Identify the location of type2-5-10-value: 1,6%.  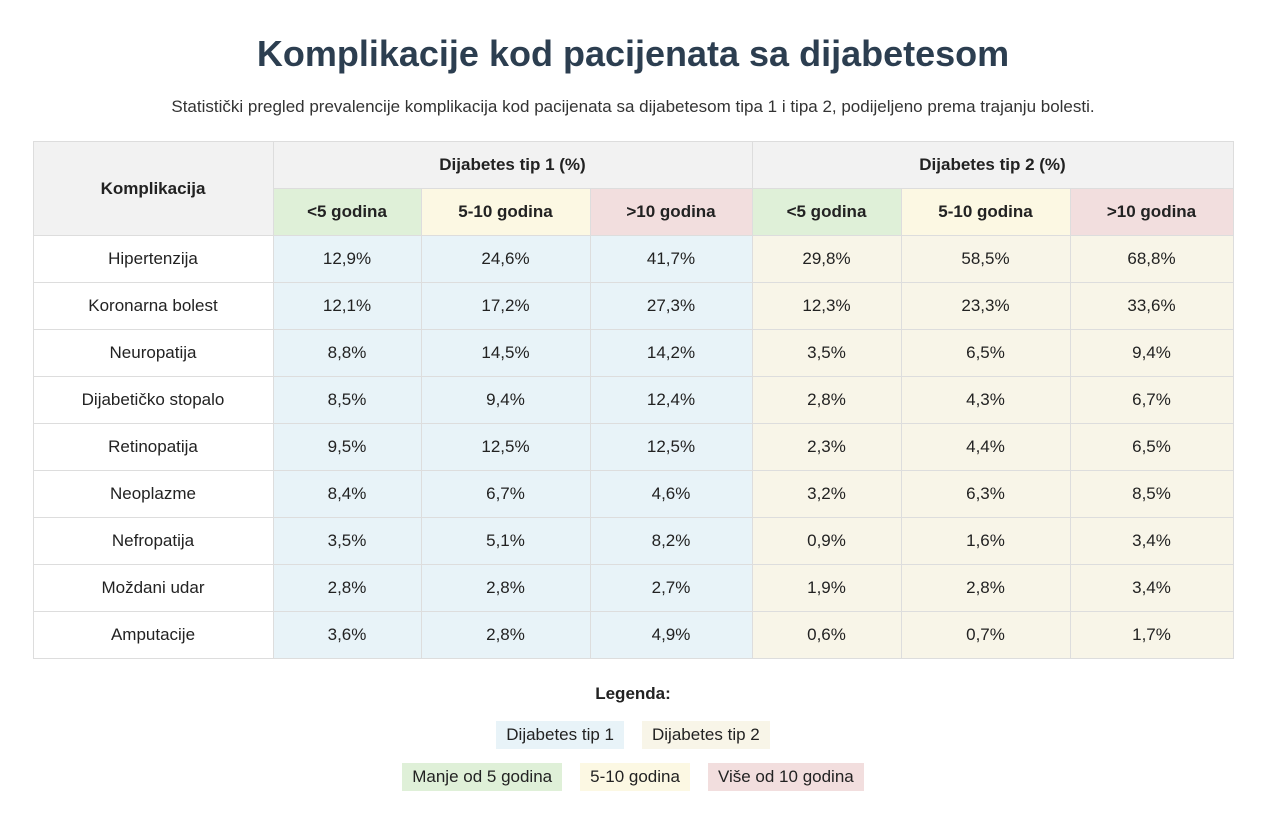
(985, 541).